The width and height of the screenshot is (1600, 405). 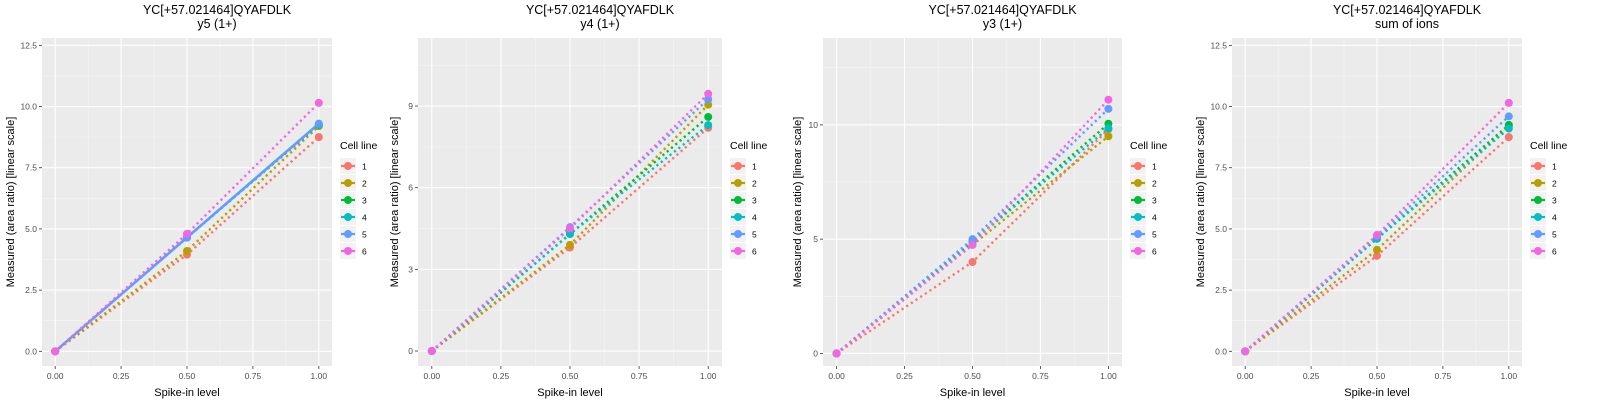 I want to click on y-tick-label: 3, so click(x=410, y=269).